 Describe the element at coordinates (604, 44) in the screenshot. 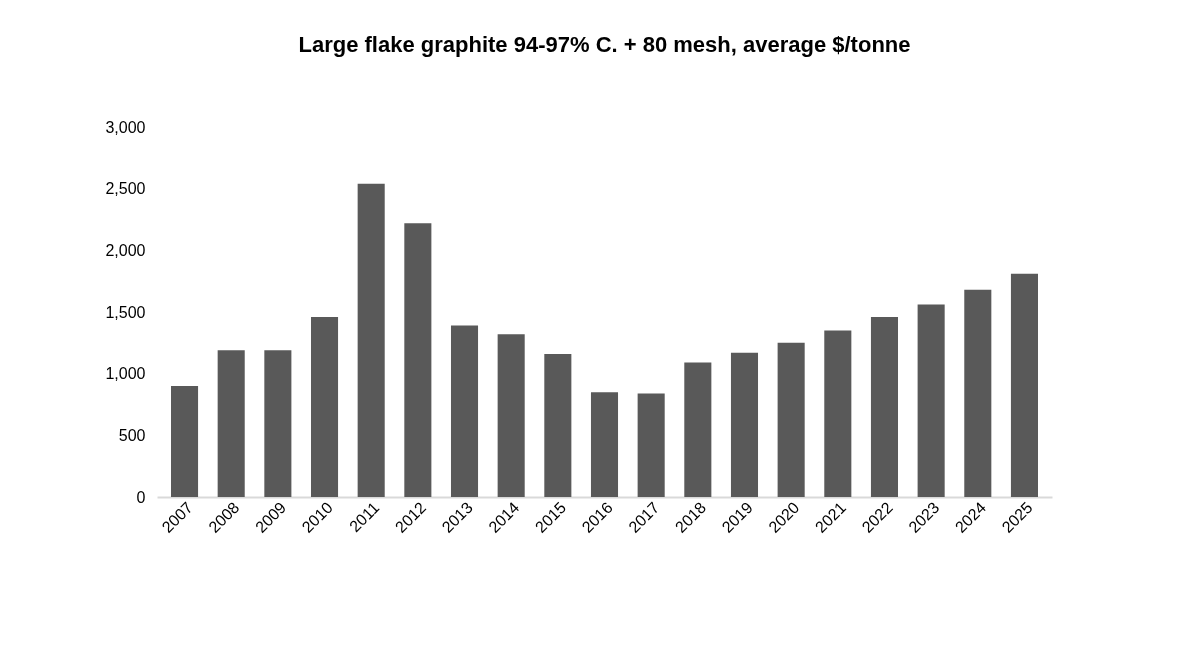

I see `chart-title: Large flake graphite 94-97% C. + 80 mesh, average $/tonne` at that location.